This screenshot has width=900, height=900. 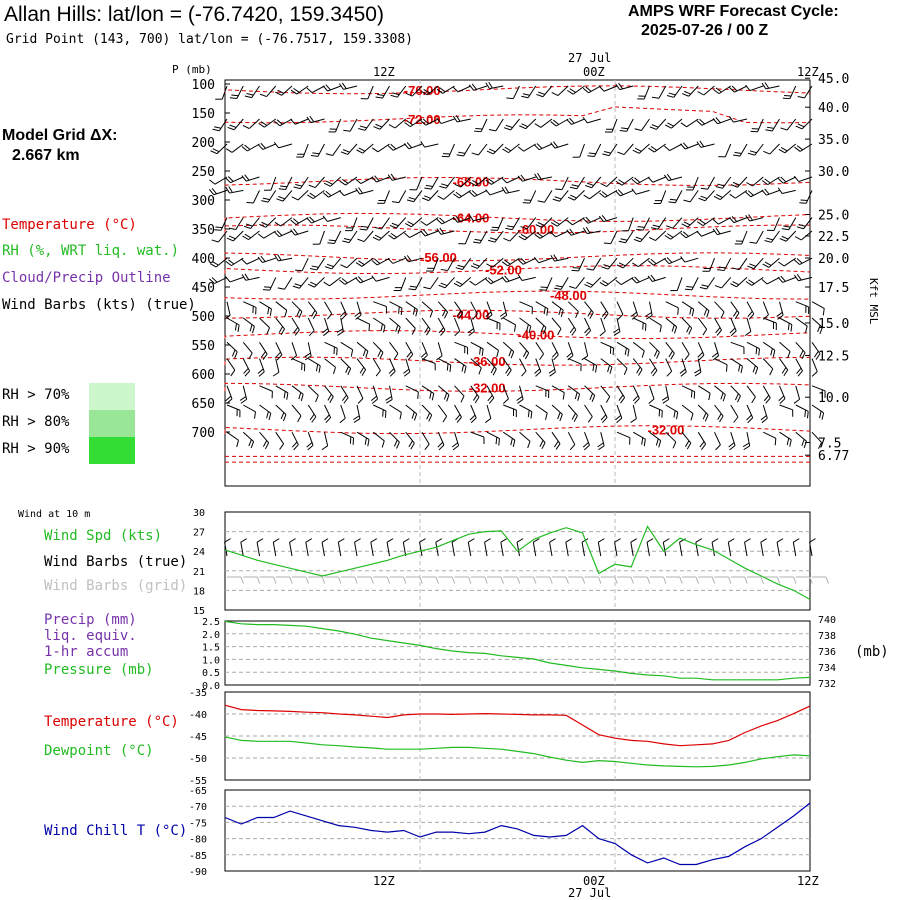 I want to click on temperature-contour-label-0: -76.00, so click(x=422, y=90).